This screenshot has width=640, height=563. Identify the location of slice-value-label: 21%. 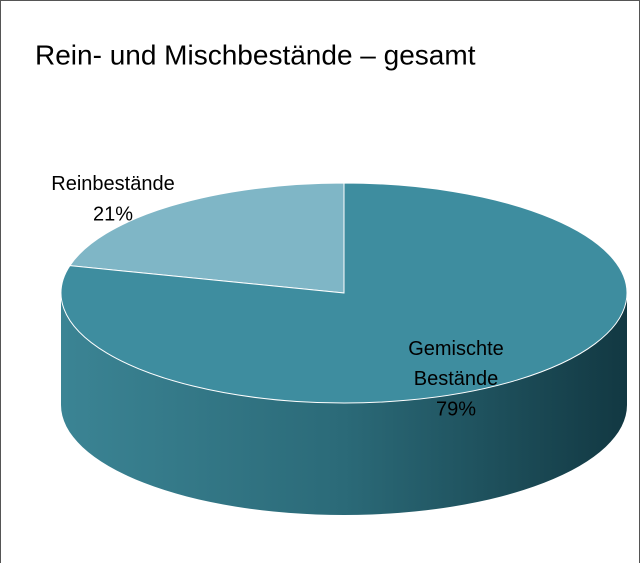
(113, 214).